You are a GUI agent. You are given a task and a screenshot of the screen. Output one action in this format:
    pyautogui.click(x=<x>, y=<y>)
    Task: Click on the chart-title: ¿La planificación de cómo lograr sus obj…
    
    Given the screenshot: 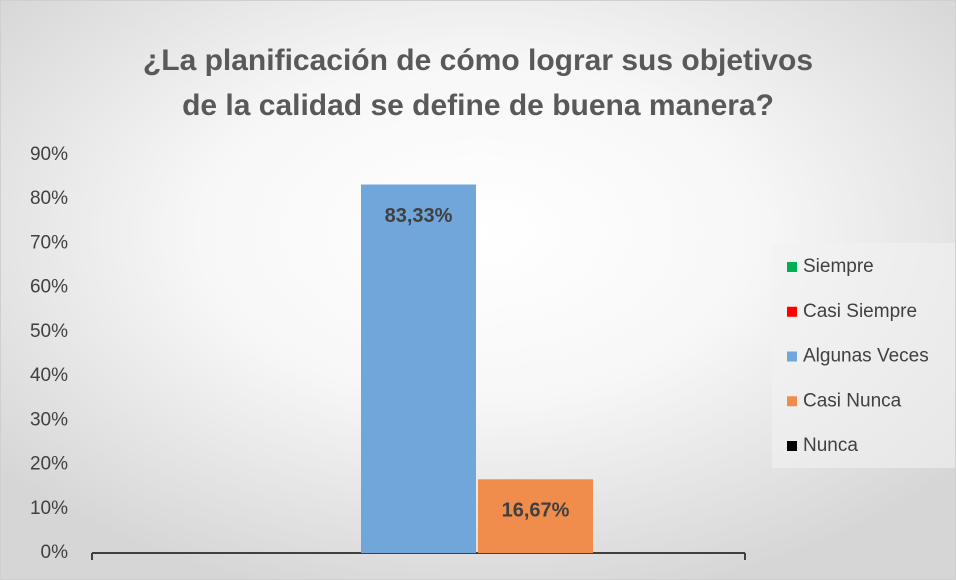 What is the action you would take?
    pyautogui.click(x=478, y=83)
    